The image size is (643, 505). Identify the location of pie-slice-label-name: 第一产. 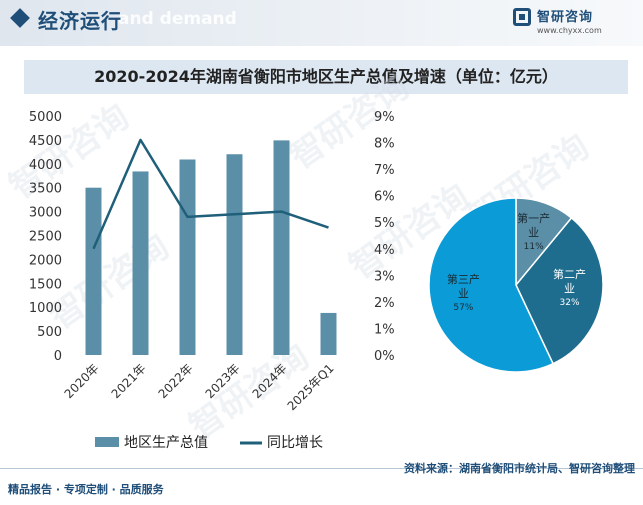
(533, 218).